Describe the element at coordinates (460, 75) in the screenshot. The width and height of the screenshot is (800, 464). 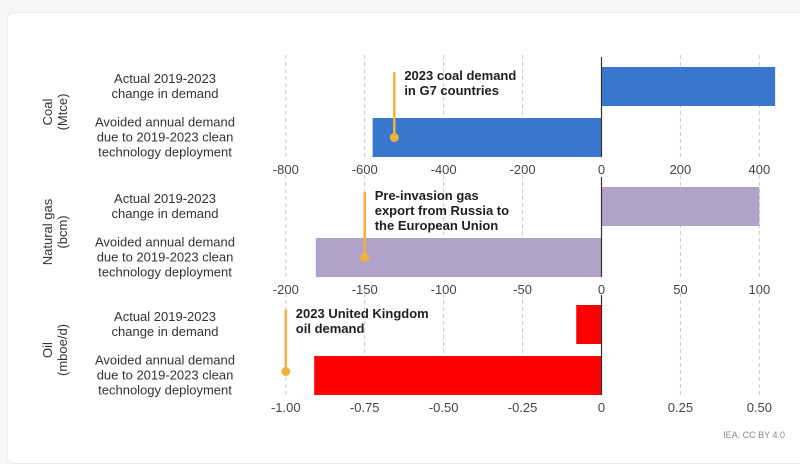
I see `annotation-text: 2023 coal demand` at that location.